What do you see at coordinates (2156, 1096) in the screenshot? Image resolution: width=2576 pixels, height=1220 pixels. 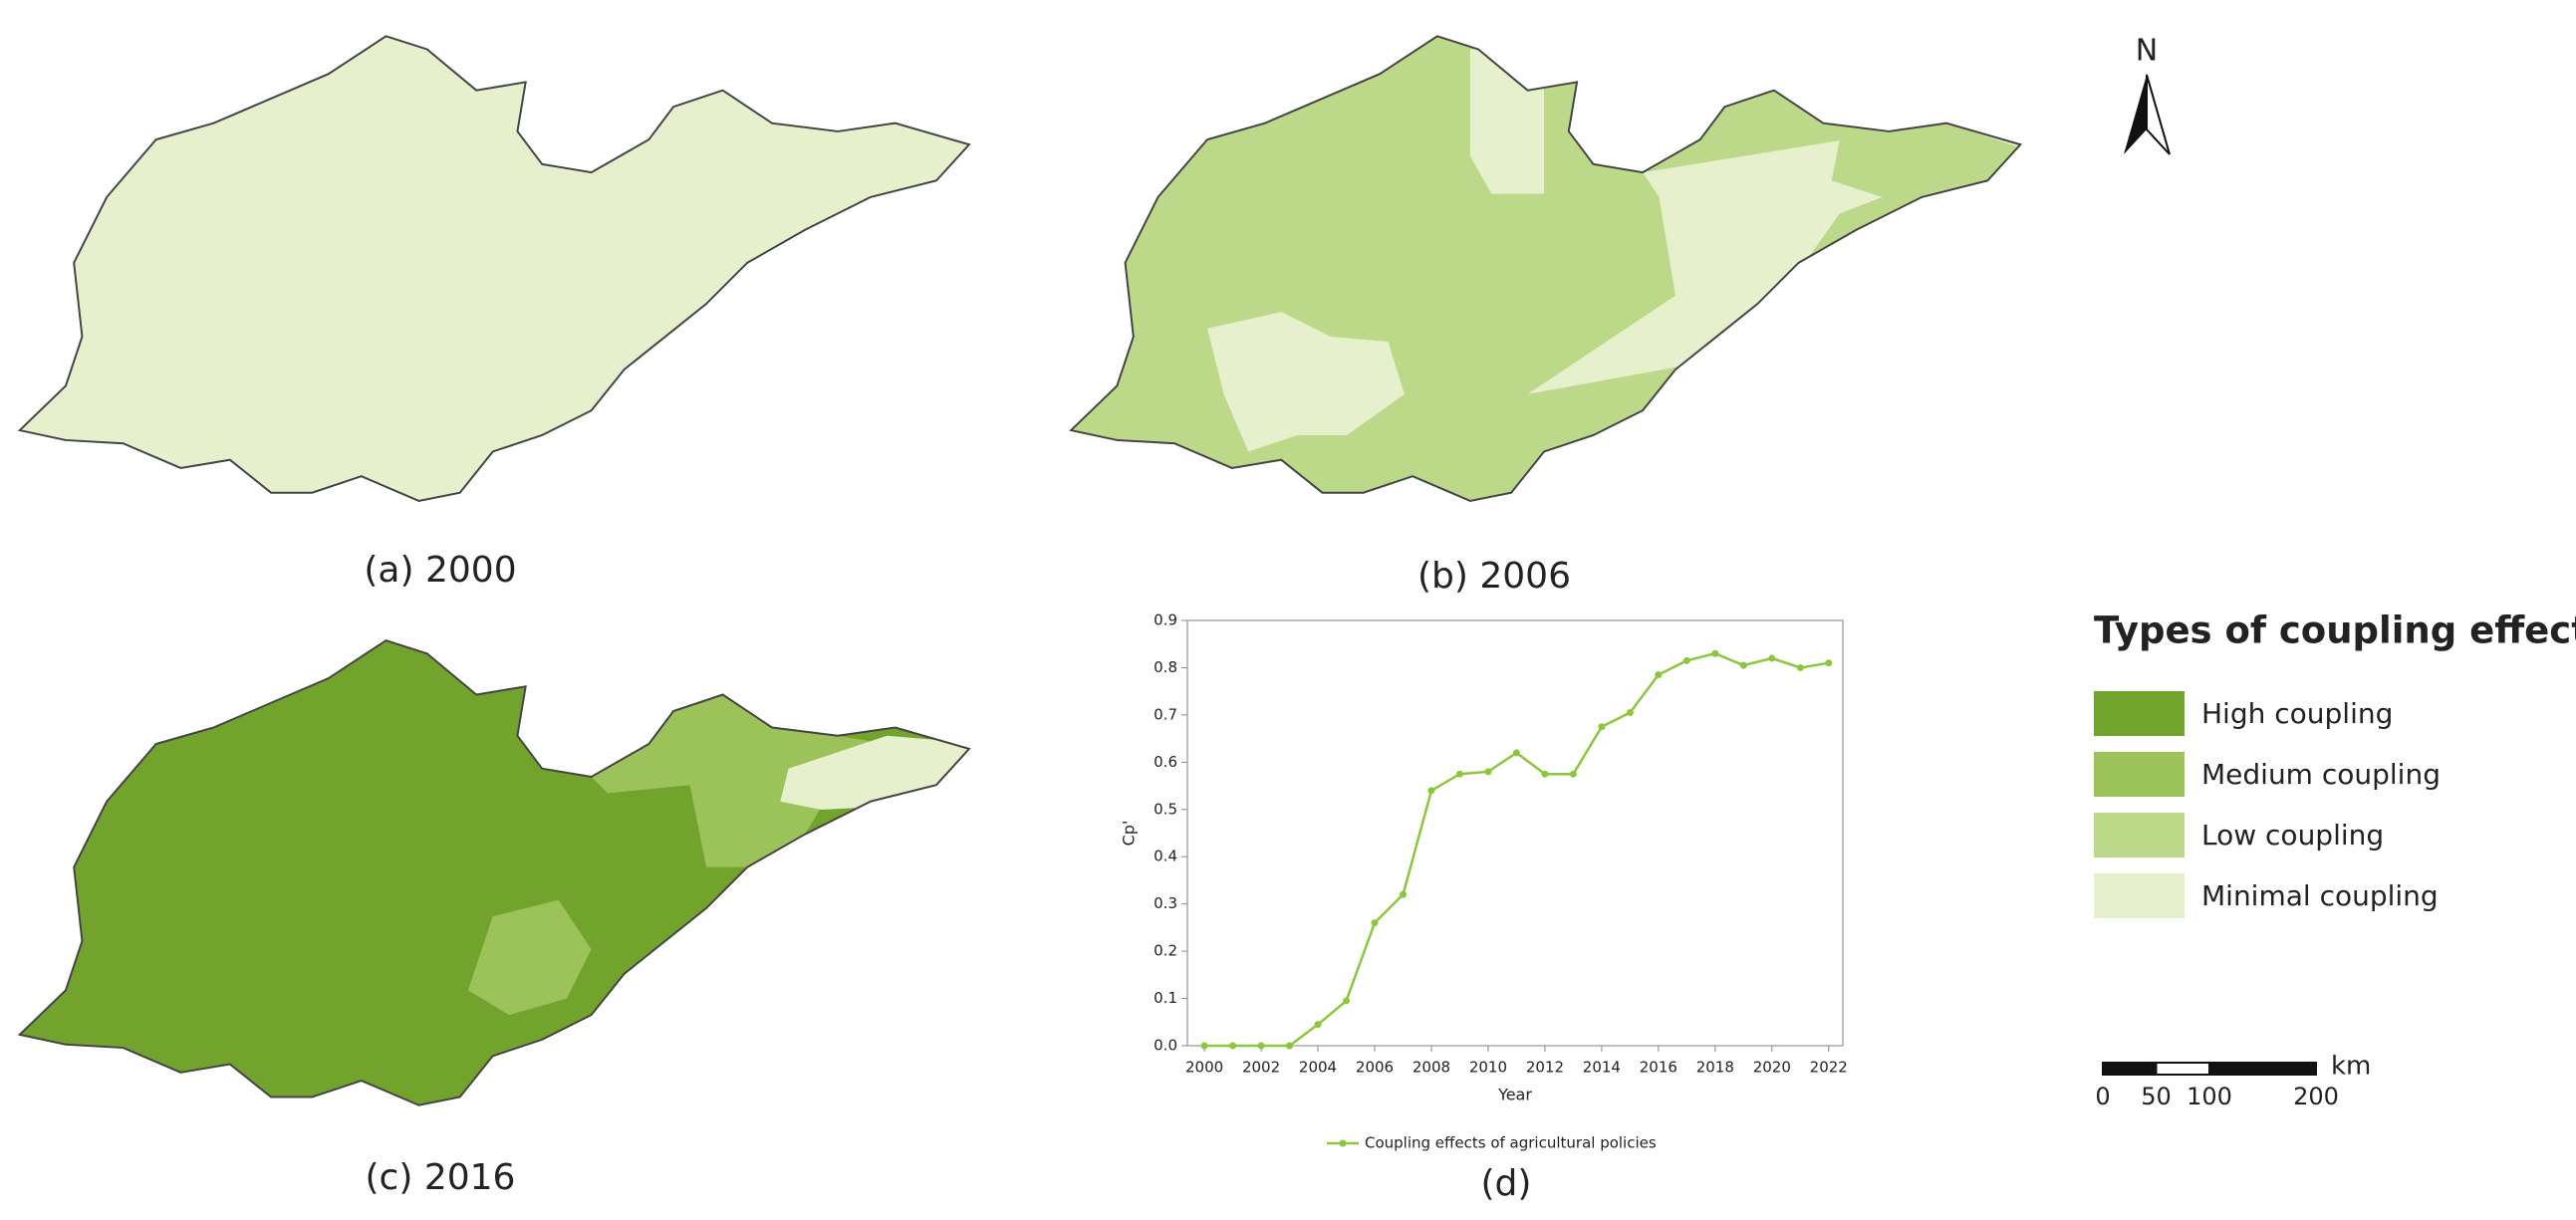 I see `scale-tick-label: 50` at bounding box center [2156, 1096].